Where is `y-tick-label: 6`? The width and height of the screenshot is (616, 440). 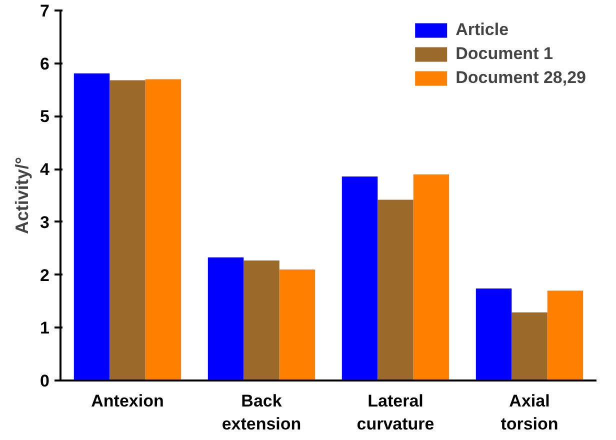
y-tick-label: 6 is located at coordinates (45, 64).